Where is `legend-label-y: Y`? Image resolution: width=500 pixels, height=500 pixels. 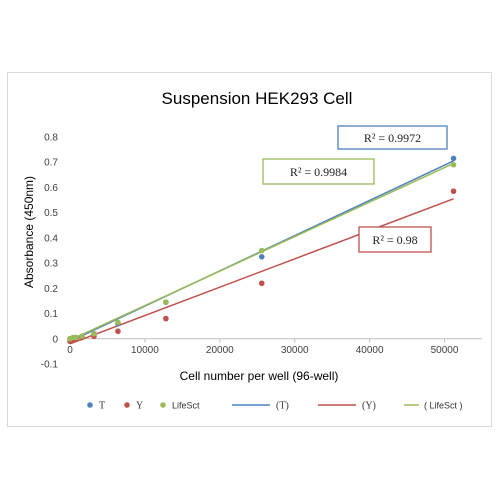 legend-label-y: Y is located at coordinates (139, 406).